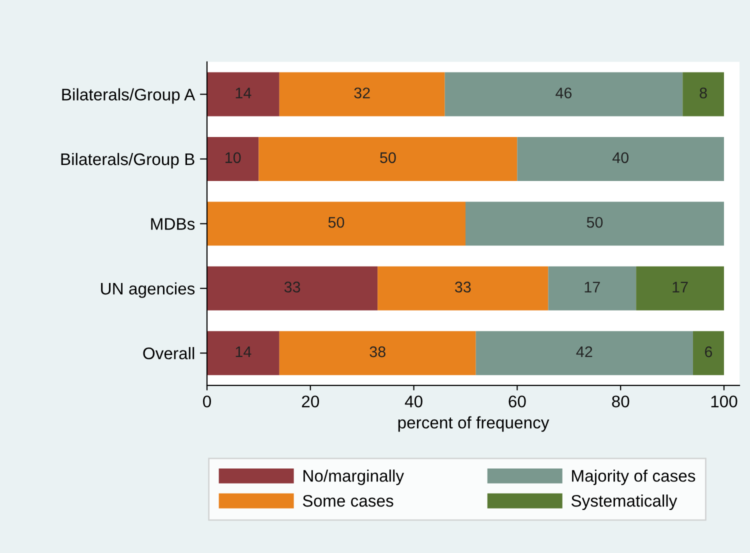  I want to click on data-label: 6, so click(708, 352).